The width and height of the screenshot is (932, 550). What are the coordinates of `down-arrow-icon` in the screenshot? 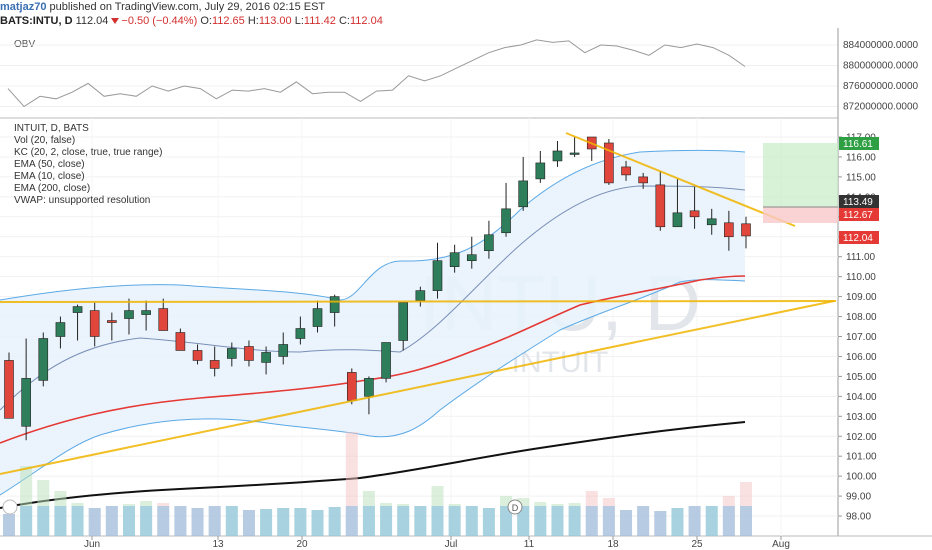 It's located at (115, 21).